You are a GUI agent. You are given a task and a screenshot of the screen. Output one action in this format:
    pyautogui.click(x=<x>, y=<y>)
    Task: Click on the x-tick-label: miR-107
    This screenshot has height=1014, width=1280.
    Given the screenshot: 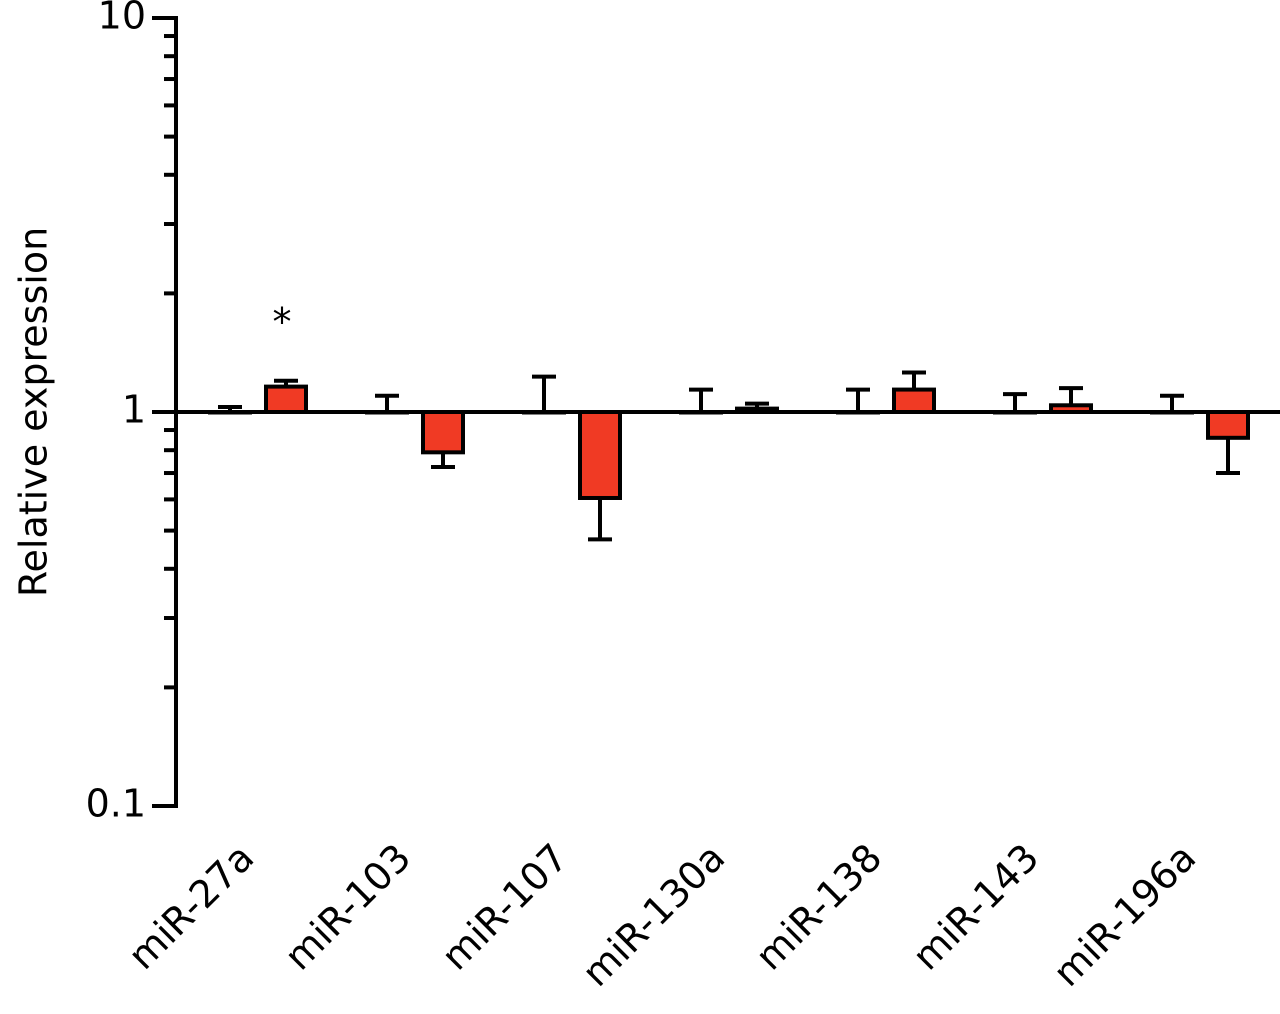 What is the action you would take?
    pyautogui.click(x=504, y=906)
    